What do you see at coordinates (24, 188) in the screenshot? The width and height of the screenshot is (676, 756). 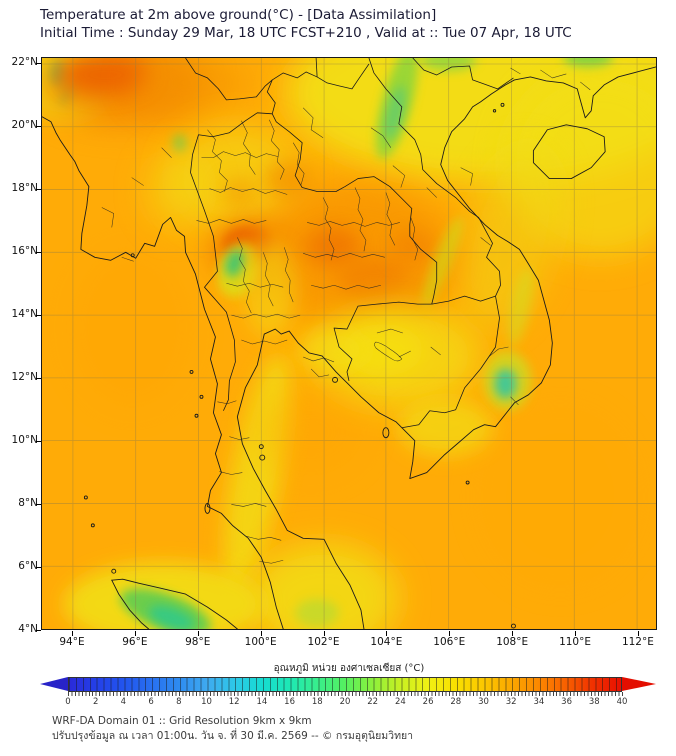 I see `y-axis-label: 18°N` at bounding box center [24, 188].